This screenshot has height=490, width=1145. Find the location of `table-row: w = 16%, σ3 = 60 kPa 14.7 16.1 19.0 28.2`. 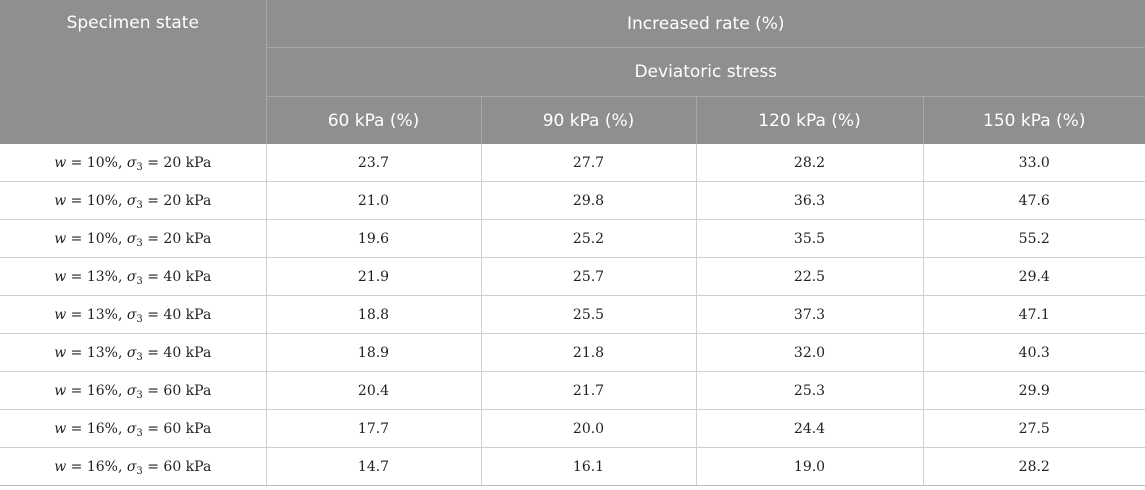

table-row: w = 16%, σ3 = 60 kPa 14.7 16.1 19.0 28.2 is located at coordinates (572, 466).